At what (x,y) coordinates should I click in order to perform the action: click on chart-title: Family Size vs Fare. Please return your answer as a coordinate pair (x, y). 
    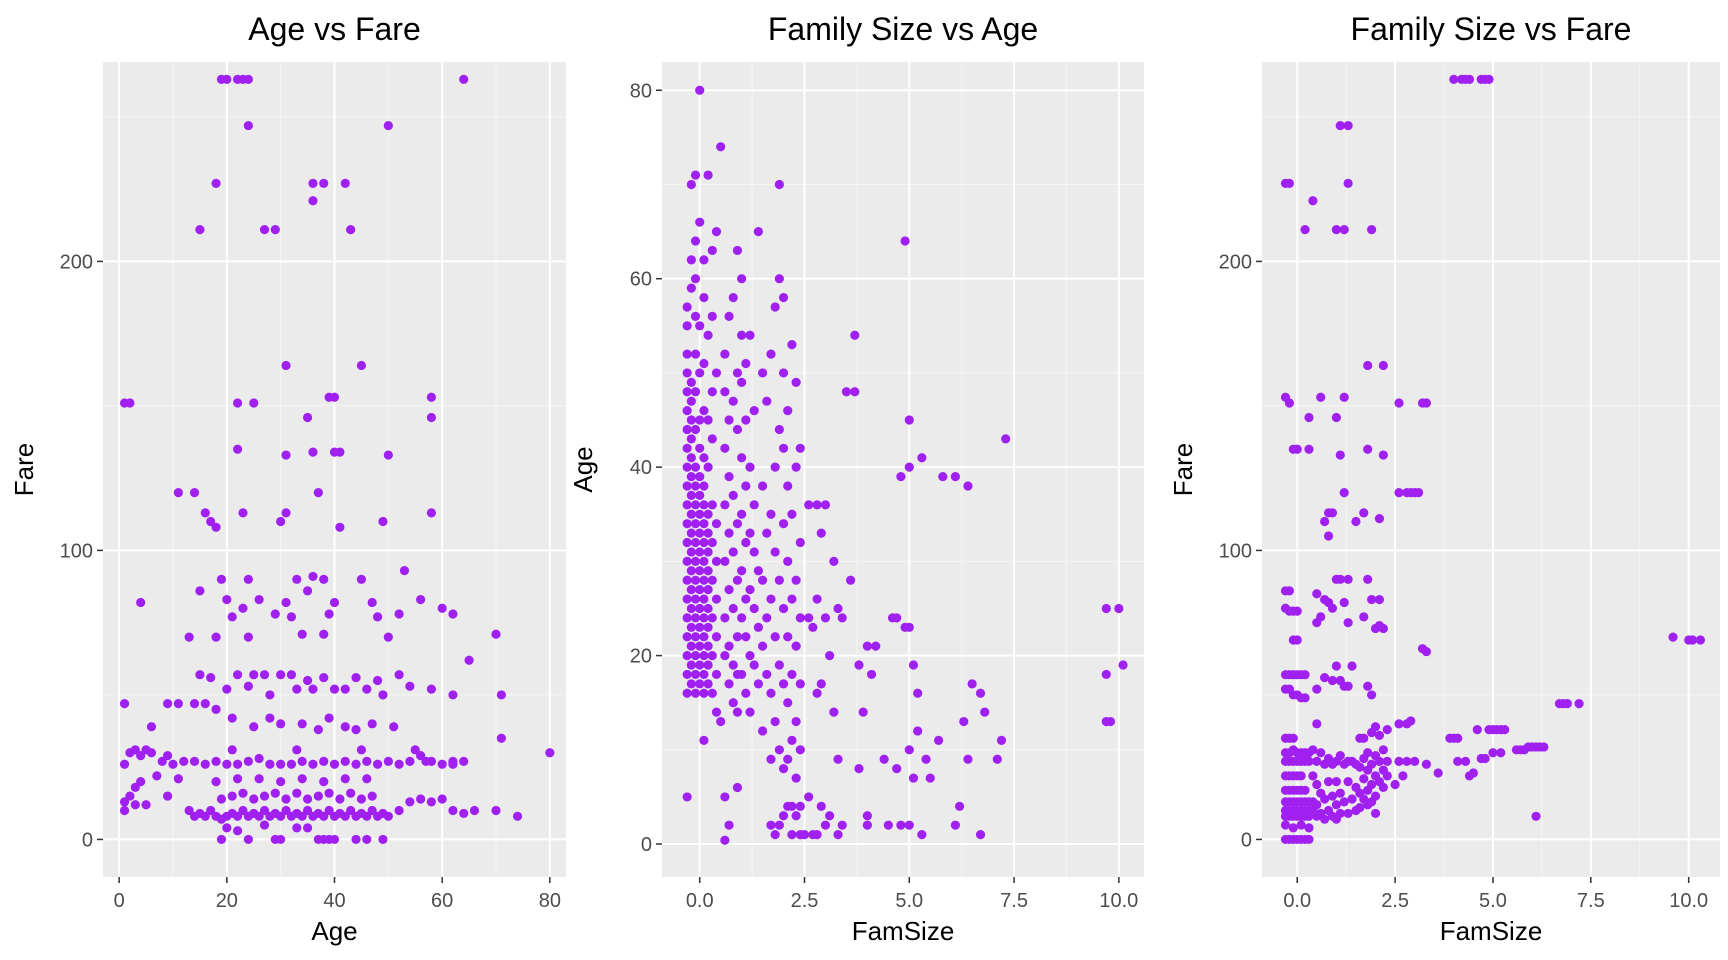
    Looking at the image, I should click on (1491, 29).